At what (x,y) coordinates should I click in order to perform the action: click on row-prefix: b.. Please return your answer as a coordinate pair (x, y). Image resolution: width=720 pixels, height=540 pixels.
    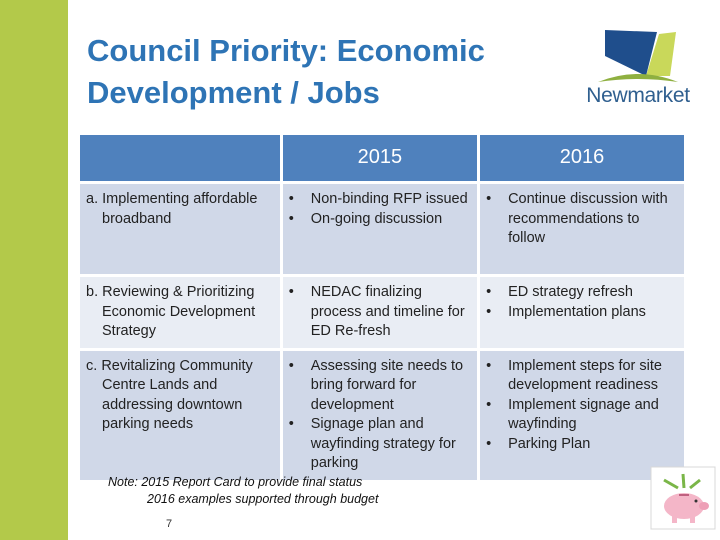
    Looking at the image, I should click on (92, 292).